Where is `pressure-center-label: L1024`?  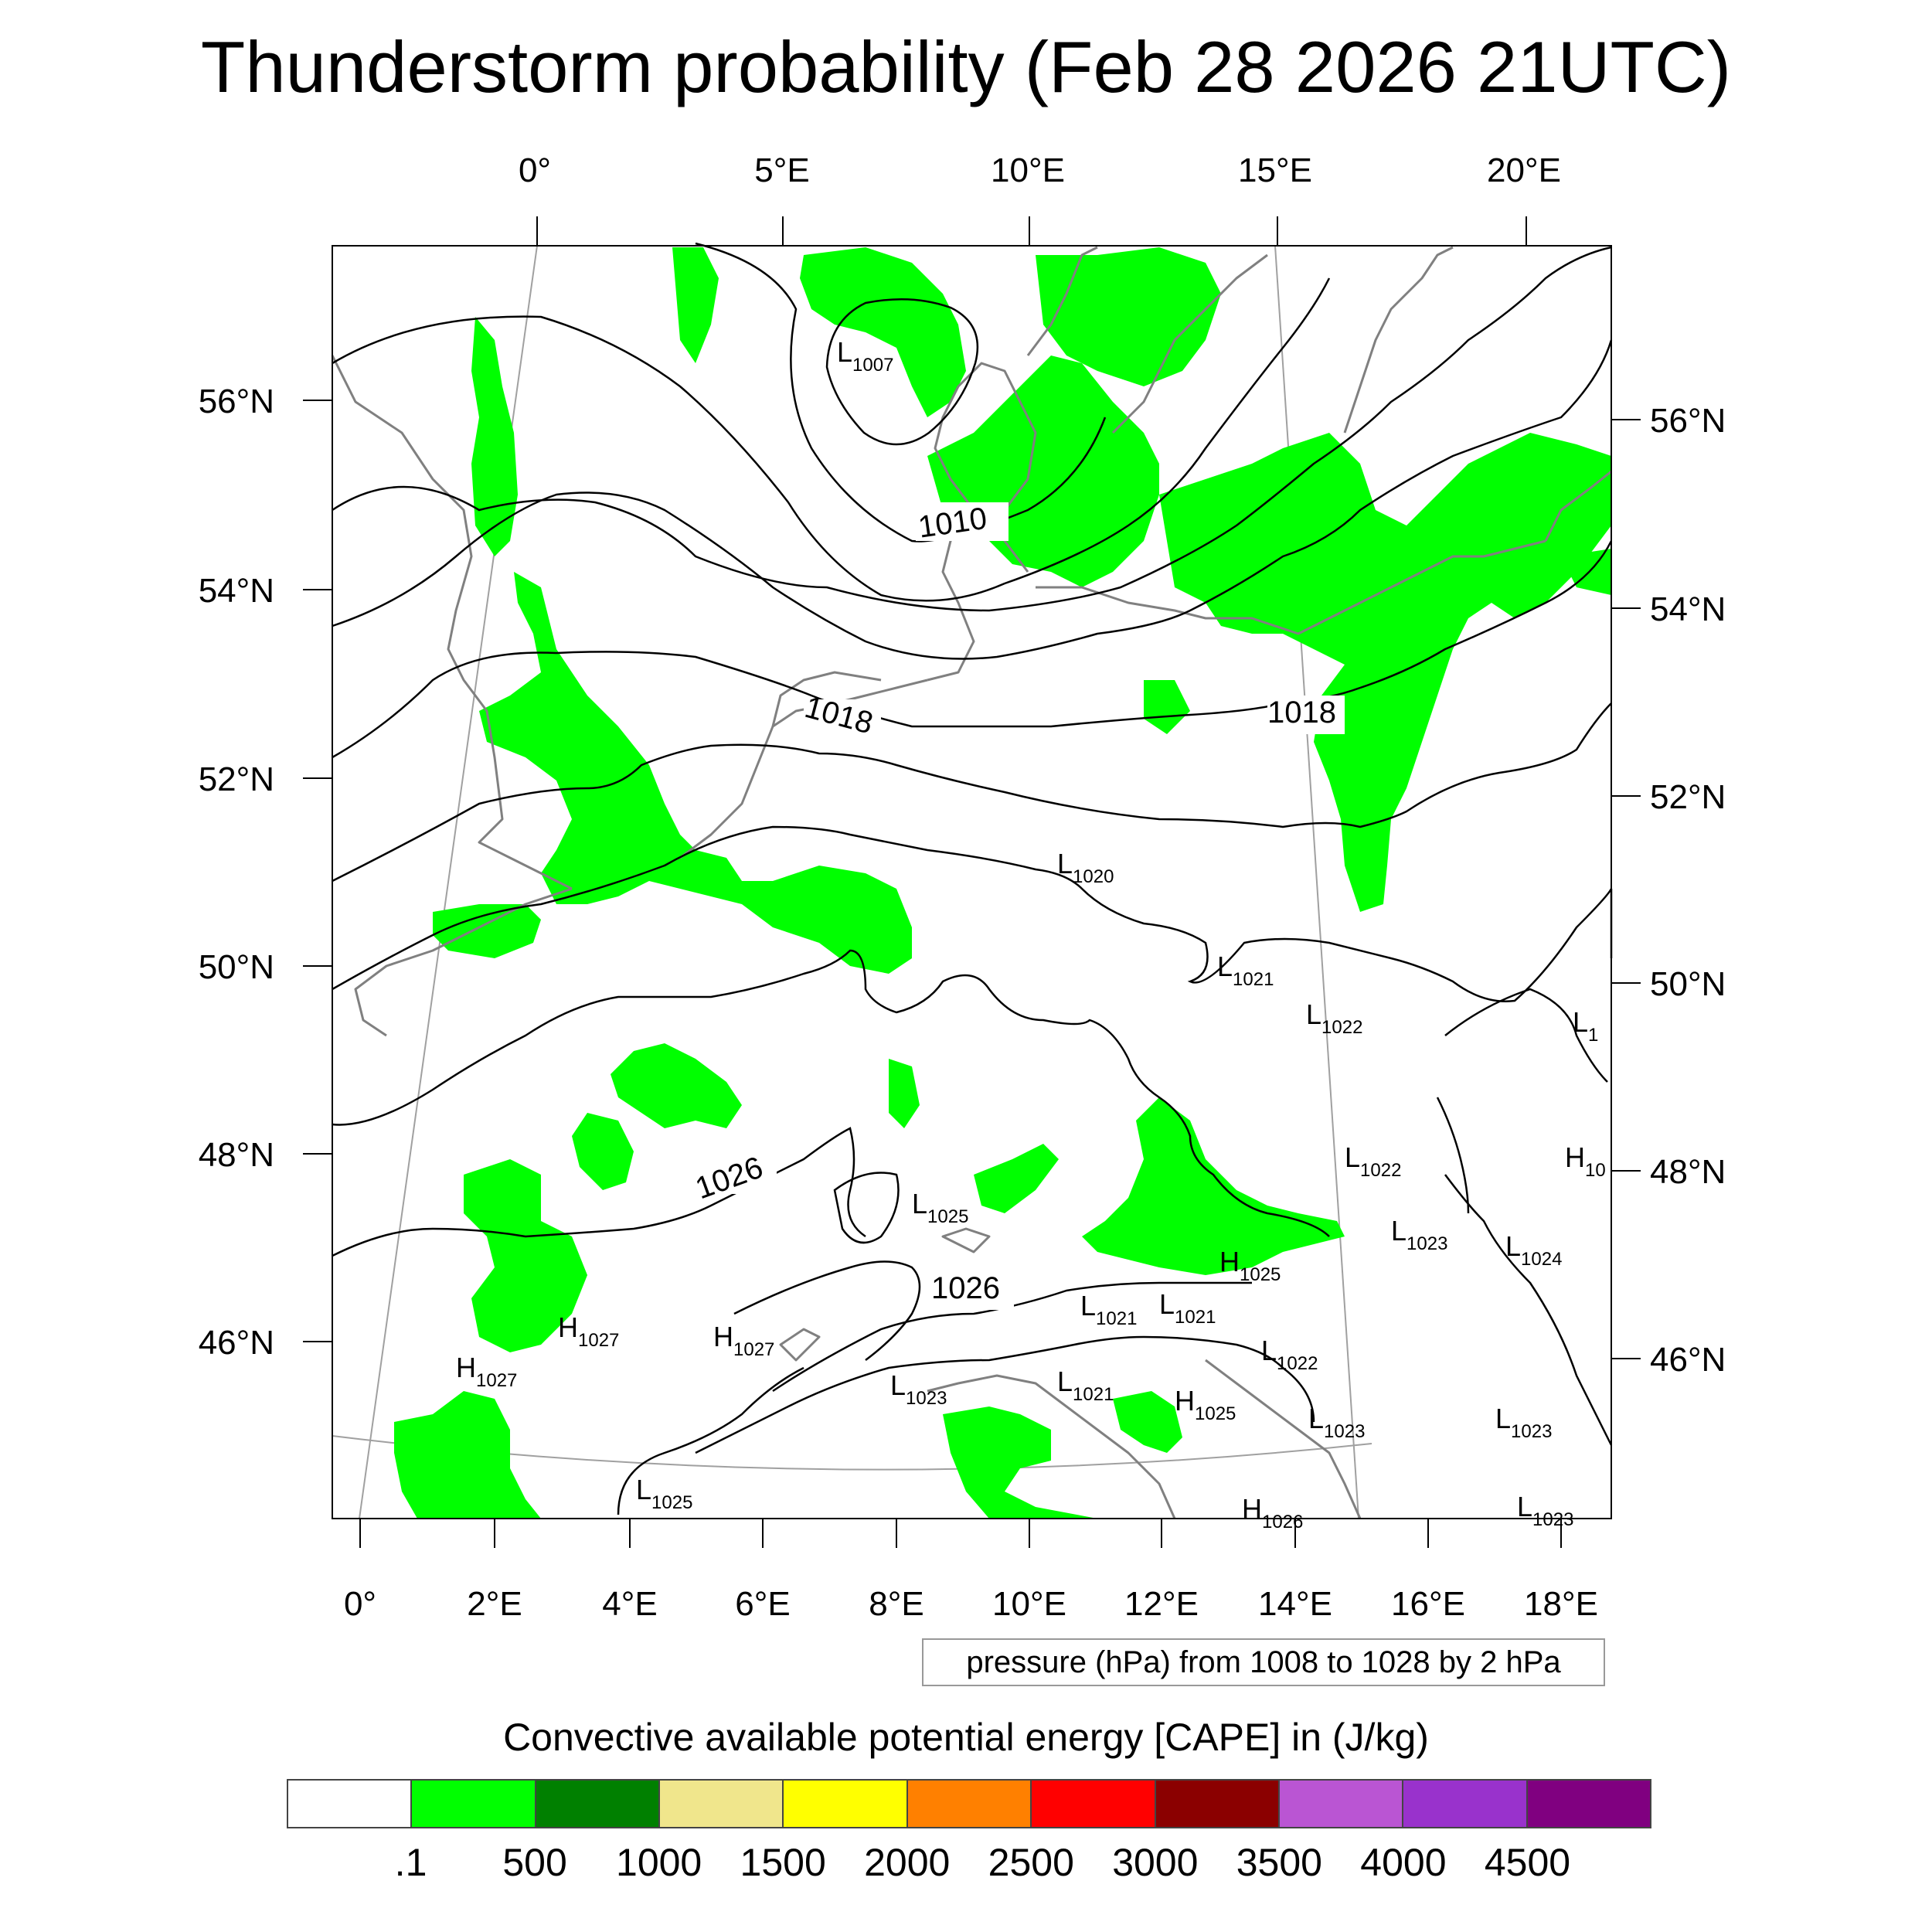
pressure-center-label: L1024 is located at coordinates (1533, 1250).